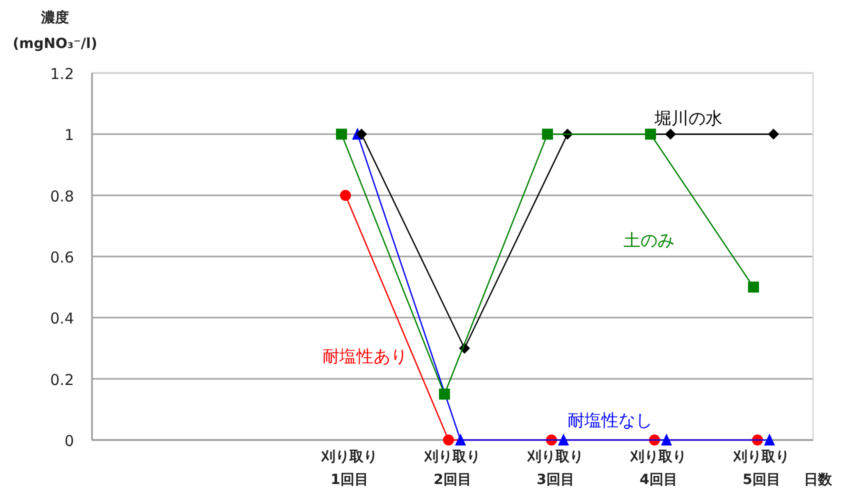 The height and width of the screenshot is (489, 843). What do you see at coordinates (55, 30) in the screenshot?
I see `y-axis-title: 濃度 (mgNO₃⁻/l)` at bounding box center [55, 30].